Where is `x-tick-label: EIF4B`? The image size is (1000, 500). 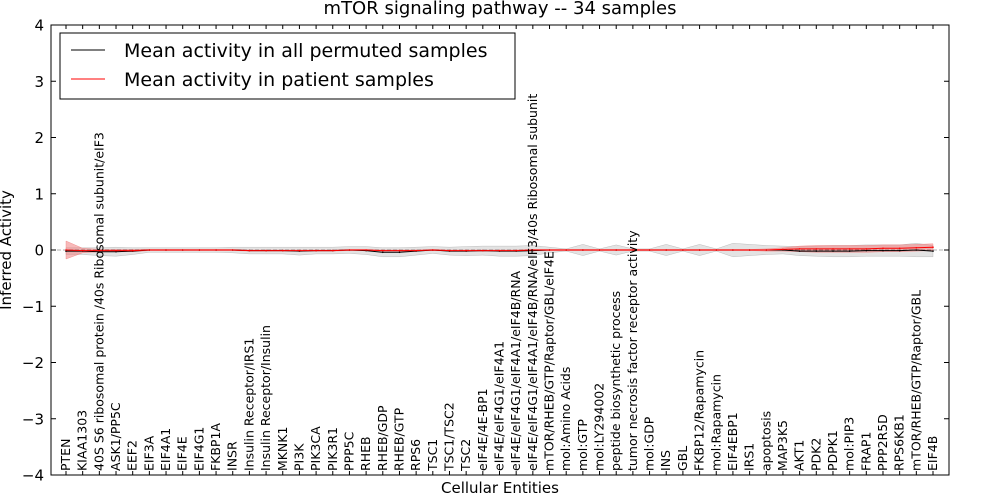 x-tick-label: EIF4B is located at coordinates (932, 453).